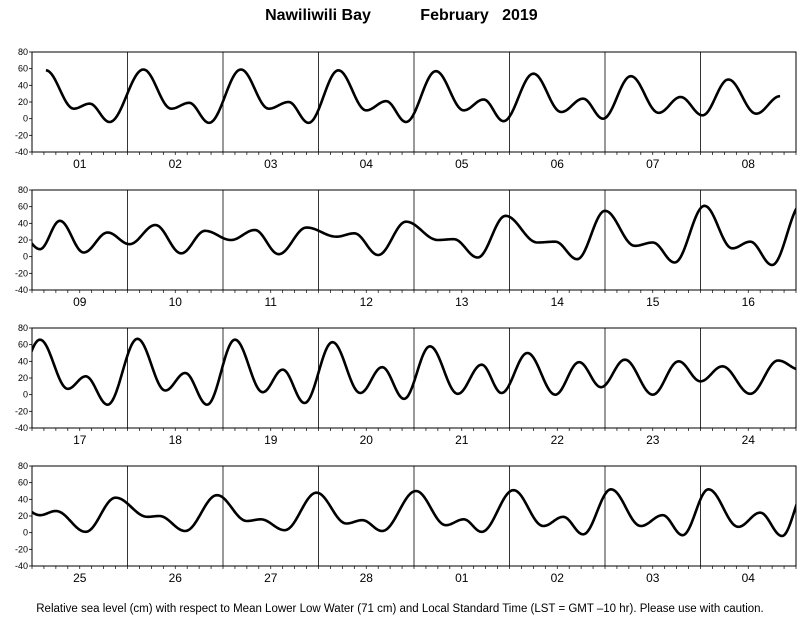 The height and width of the screenshot is (618, 800). What do you see at coordinates (749, 440) in the screenshot?
I see `day-label: 24` at bounding box center [749, 440].